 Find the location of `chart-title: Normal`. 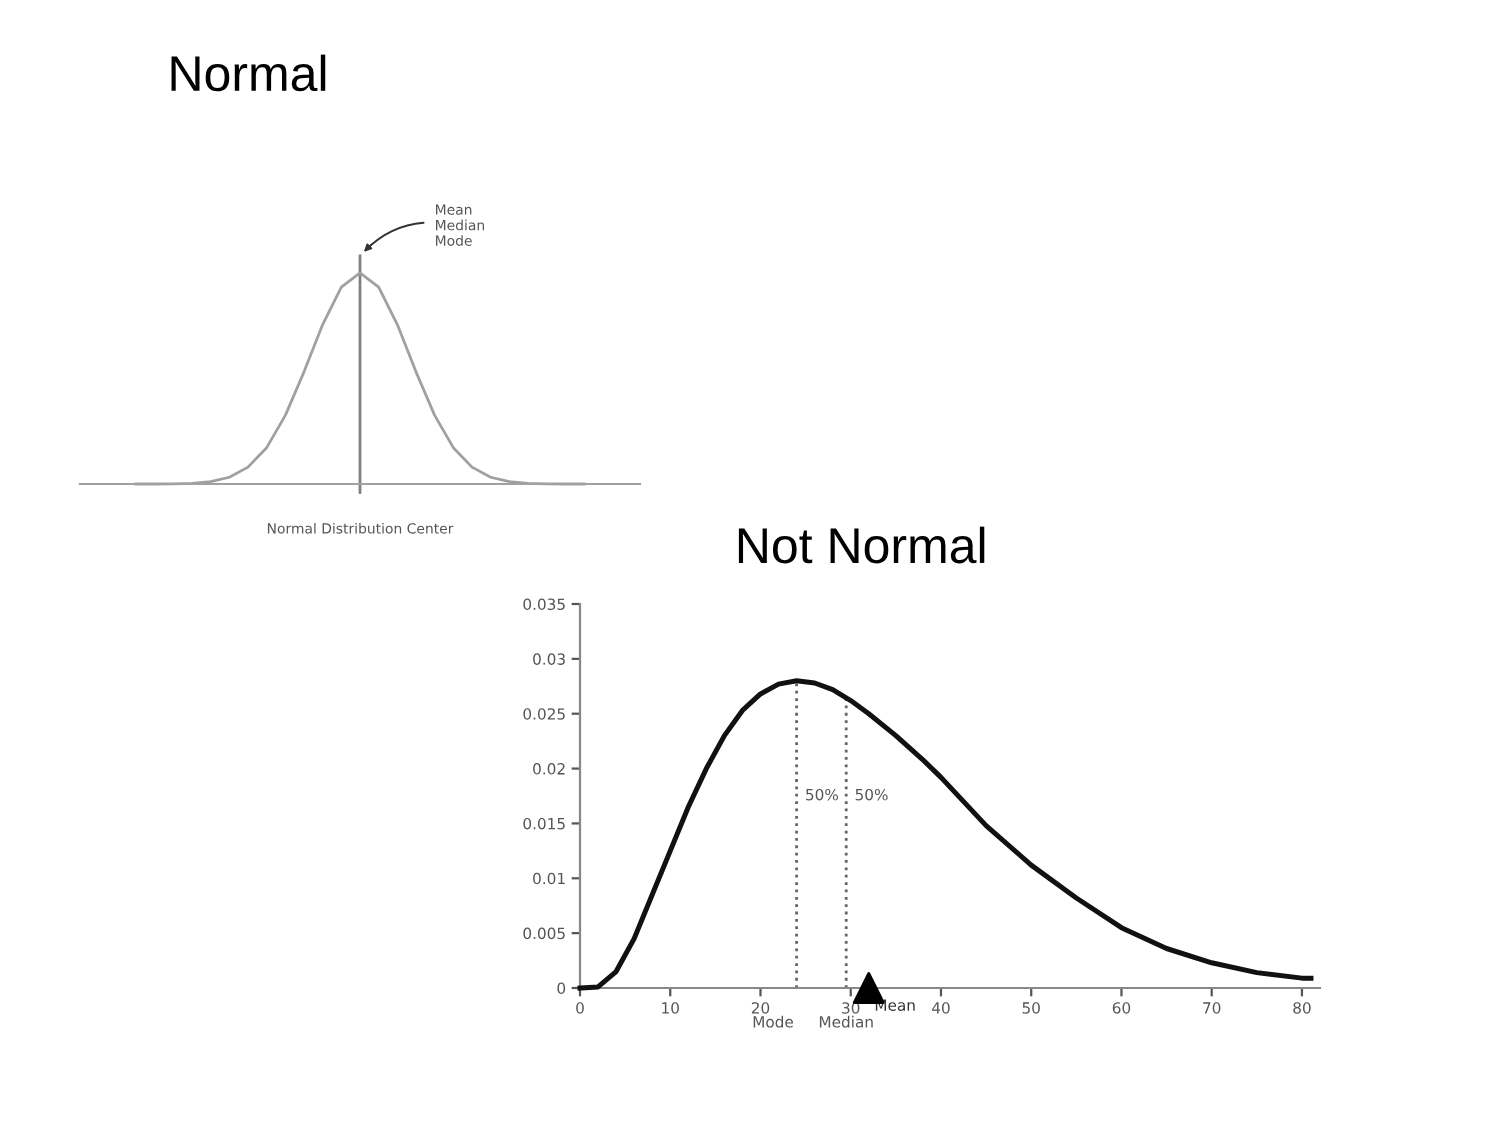

chart-title: Normal is located at coordinates (248, 73).